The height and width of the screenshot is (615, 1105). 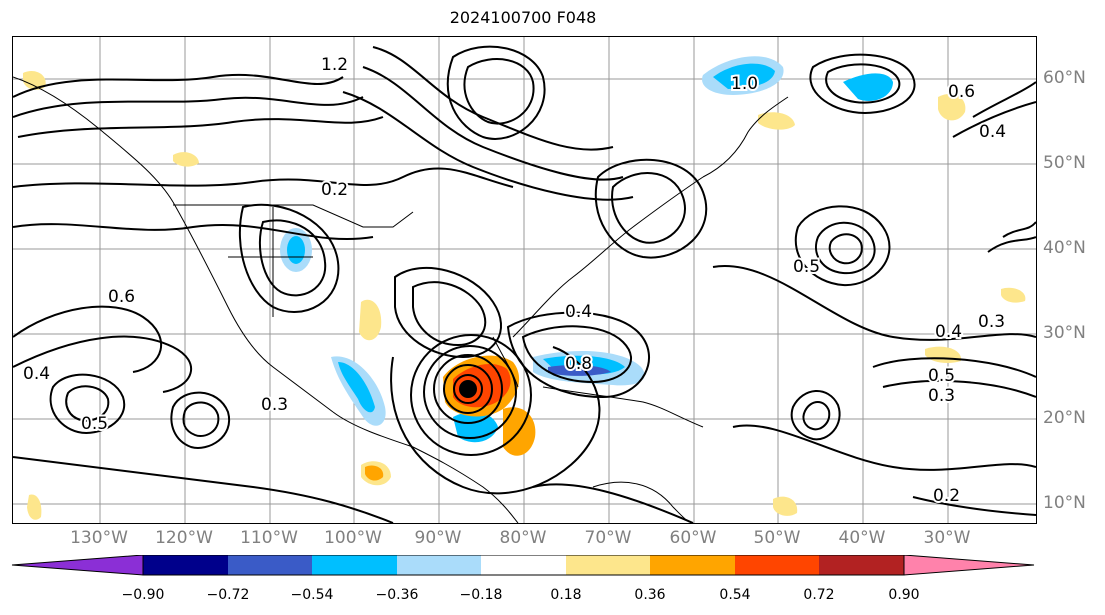 I want to click on storm-center-marker, so click(x=468, y=389).